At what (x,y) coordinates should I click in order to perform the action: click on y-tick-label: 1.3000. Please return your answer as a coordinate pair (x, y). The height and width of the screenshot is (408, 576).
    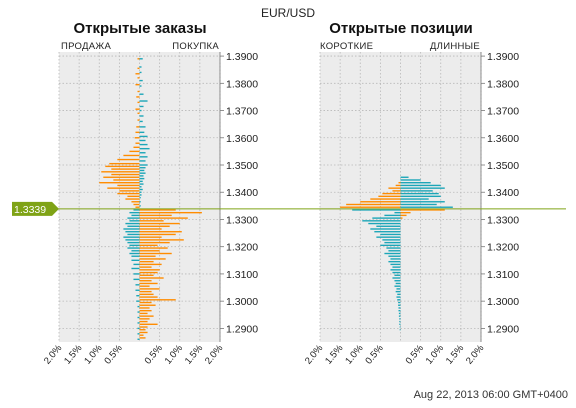
    Looking at the image, I should click on (242, 302).